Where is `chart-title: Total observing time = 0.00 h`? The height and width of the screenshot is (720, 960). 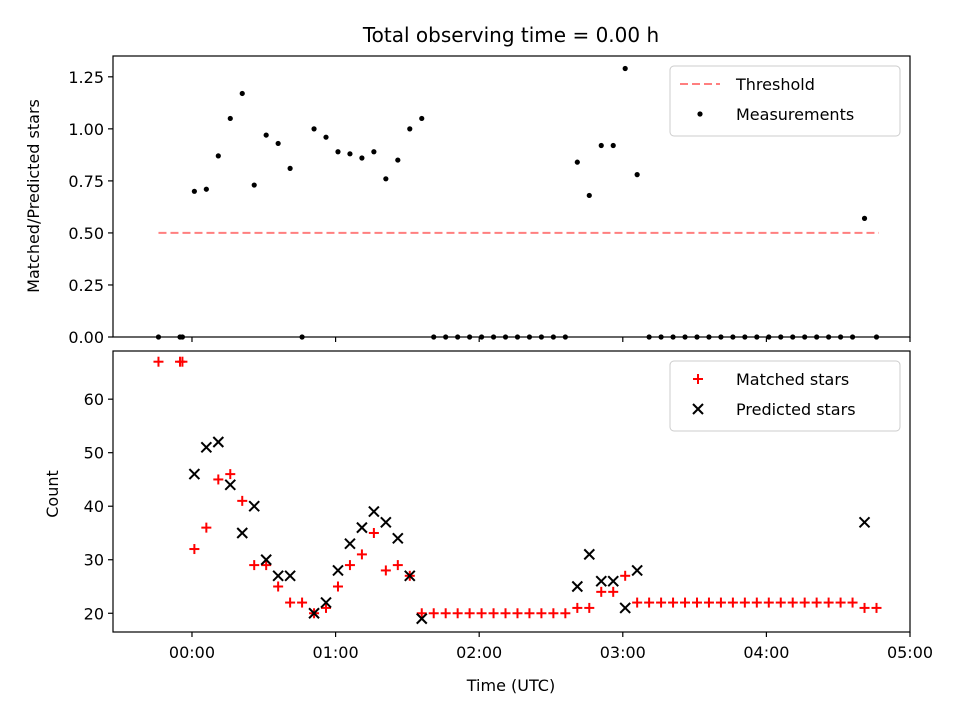 chart-title: Total observing time = 0.00 h is located at coordinates (510, 35).